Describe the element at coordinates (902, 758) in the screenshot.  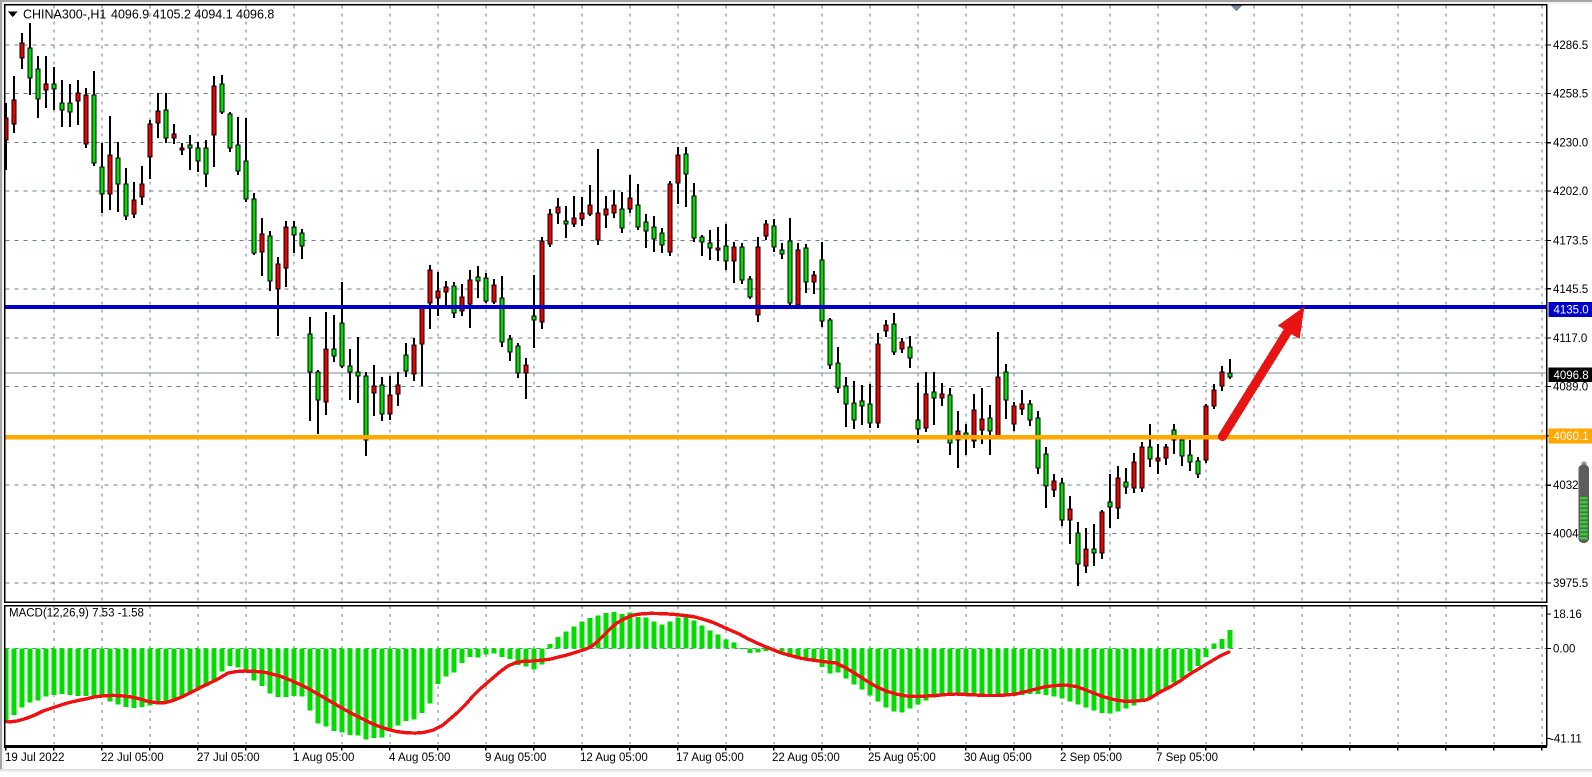
I see `svg-text: 25 Aug 05:00` at that location.